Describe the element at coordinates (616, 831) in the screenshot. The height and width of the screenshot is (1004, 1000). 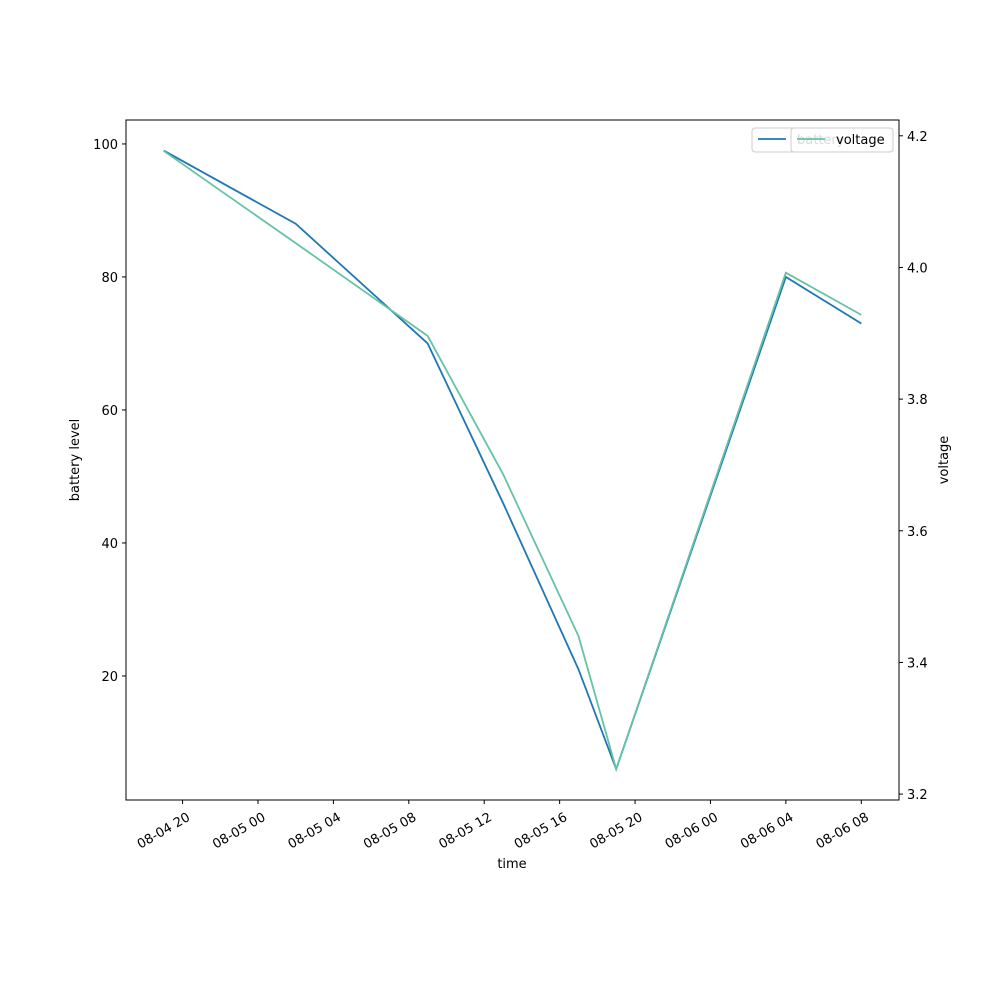
I see `x-tick-label: 08-05 20` at that location.